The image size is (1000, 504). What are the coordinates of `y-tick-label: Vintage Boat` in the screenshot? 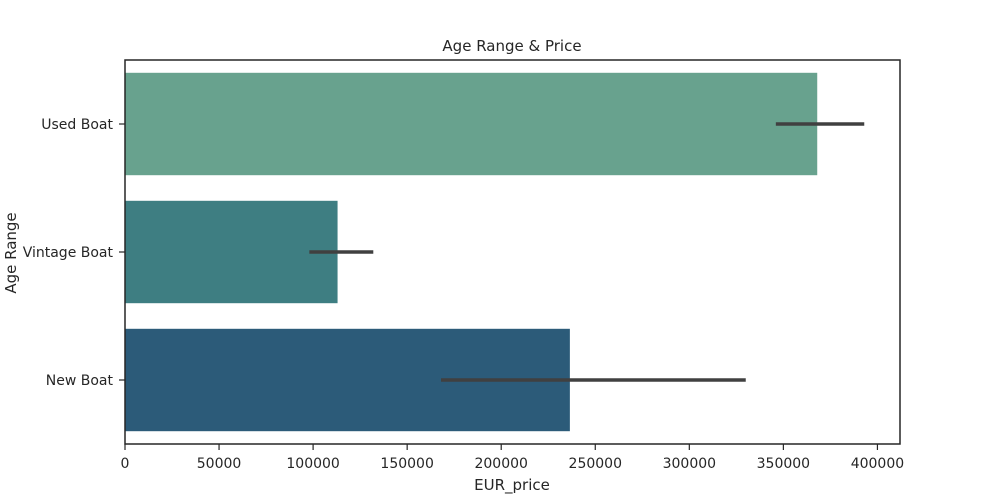 It's located at (68, 253).